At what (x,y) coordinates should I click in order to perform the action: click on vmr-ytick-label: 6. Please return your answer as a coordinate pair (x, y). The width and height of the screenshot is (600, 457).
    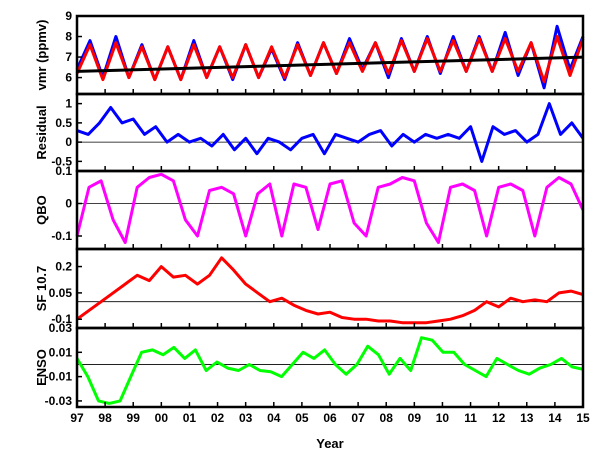
    Looking at the image, I should click on (68, 78).